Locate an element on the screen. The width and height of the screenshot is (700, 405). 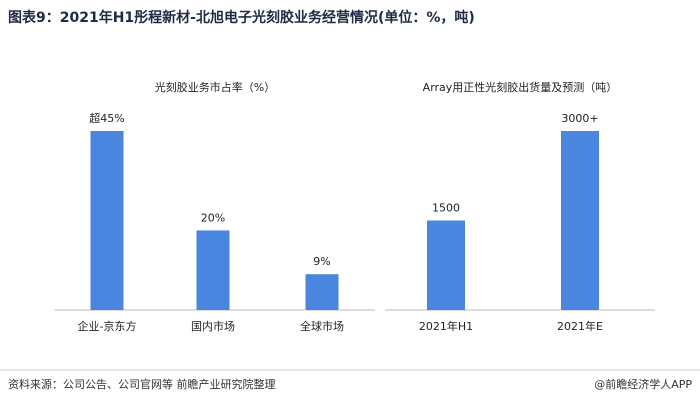
value-label: 3000+ is located at coordinates (579, 118).